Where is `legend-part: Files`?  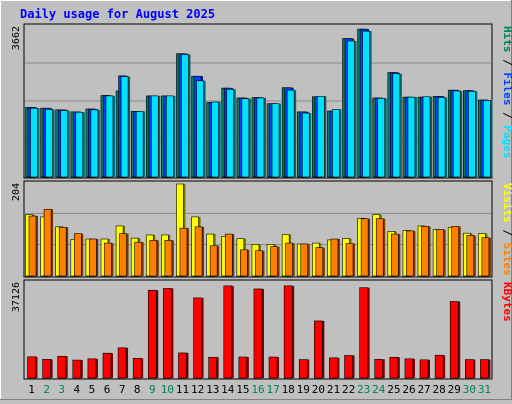 legend-part: Files is located at coordinates (506, 88).